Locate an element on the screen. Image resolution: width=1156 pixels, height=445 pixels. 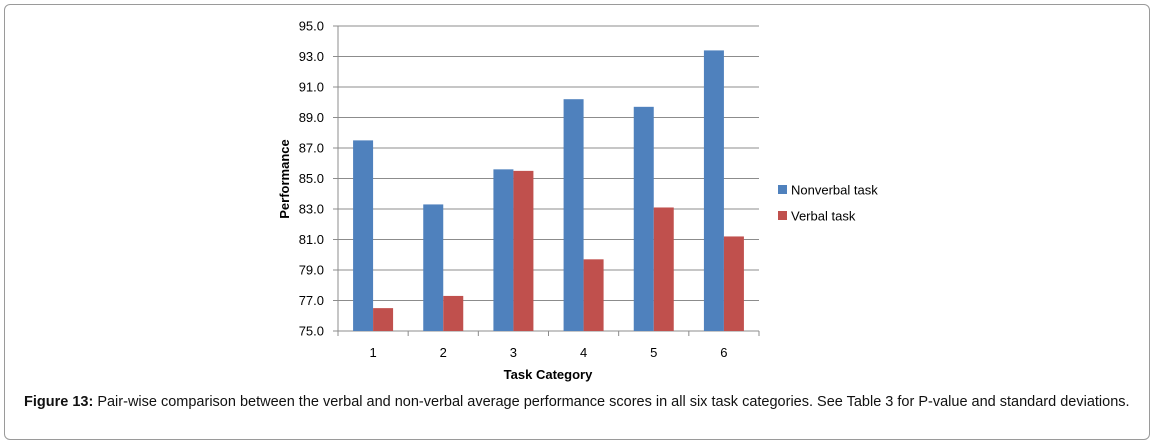
x-axis-label: Task Category is located at coordinates (548, 374).